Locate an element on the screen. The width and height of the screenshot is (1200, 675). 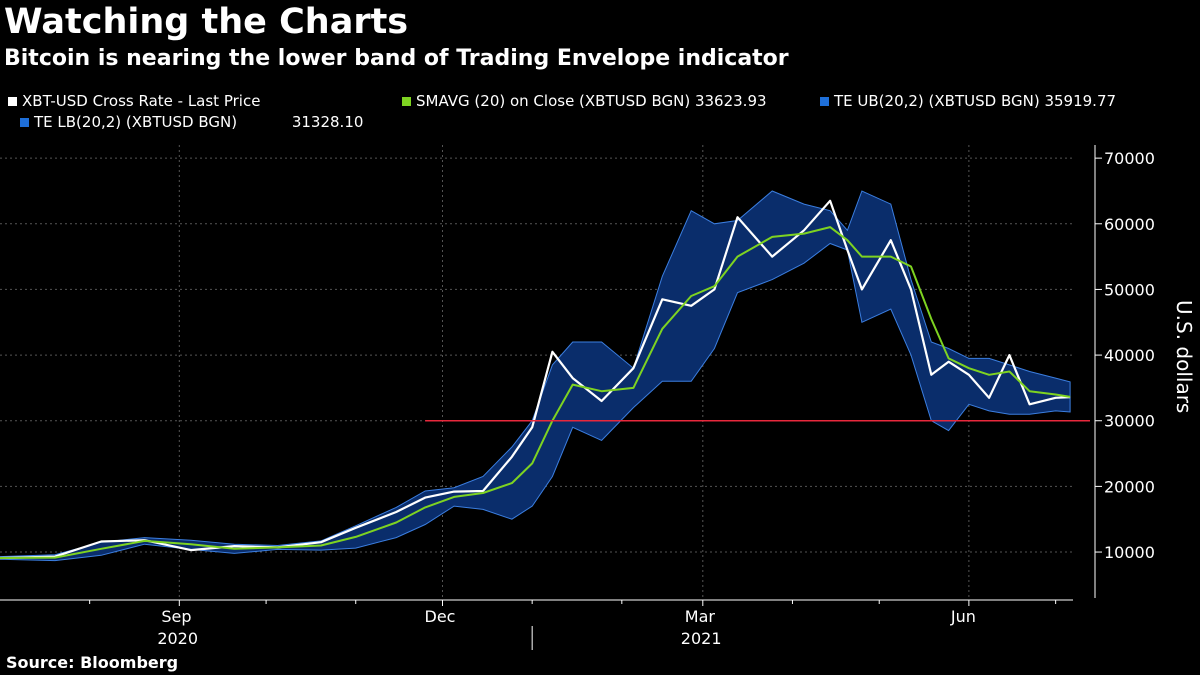
y-axis-title: U.S. dollars is located at coordinates (1184, 356).